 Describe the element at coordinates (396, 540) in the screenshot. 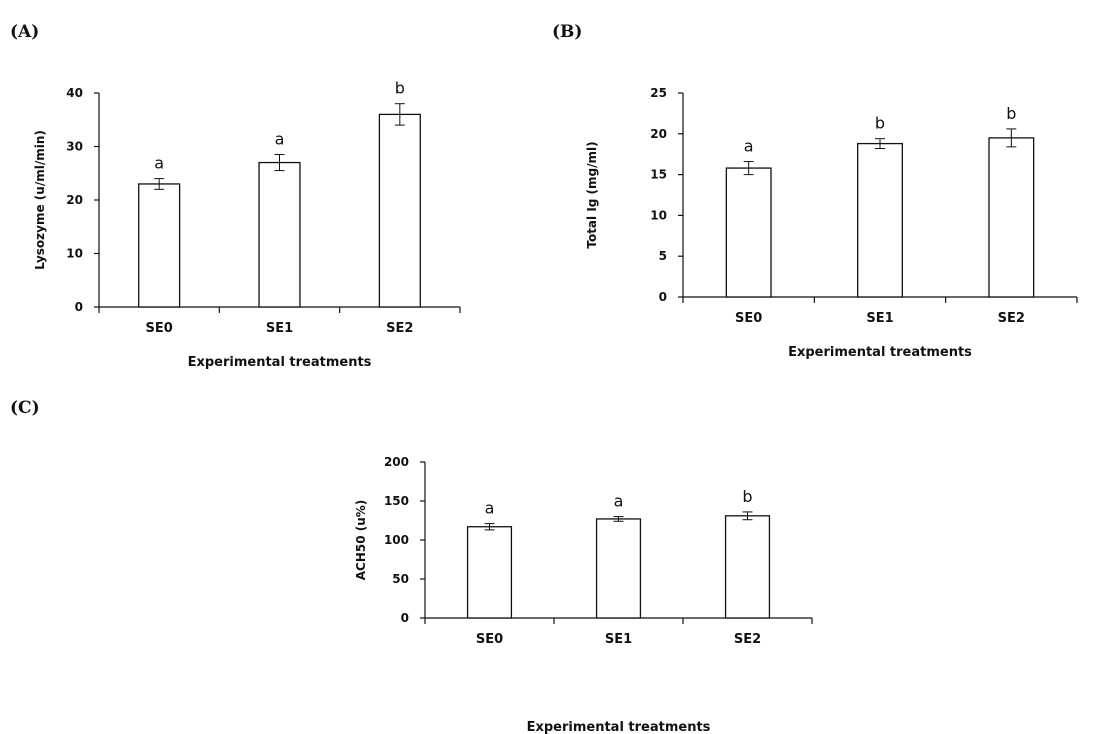

I see `y-tick-label: 100` at that location.